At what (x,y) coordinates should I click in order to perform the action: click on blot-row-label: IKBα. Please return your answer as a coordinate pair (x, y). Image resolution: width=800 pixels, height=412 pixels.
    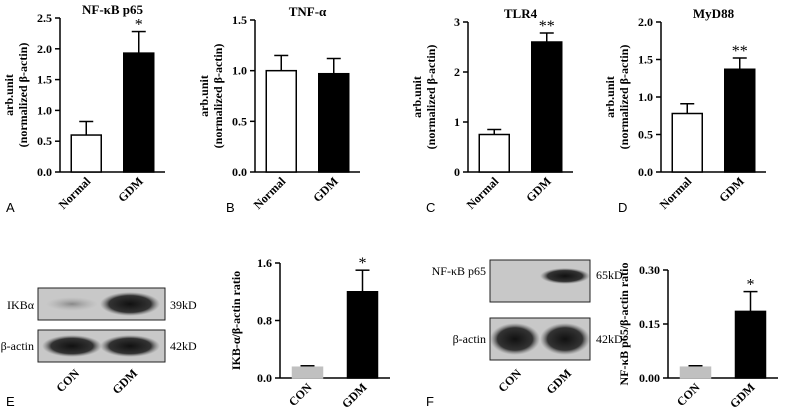
    Looking at the image, I should click on (21, 305).